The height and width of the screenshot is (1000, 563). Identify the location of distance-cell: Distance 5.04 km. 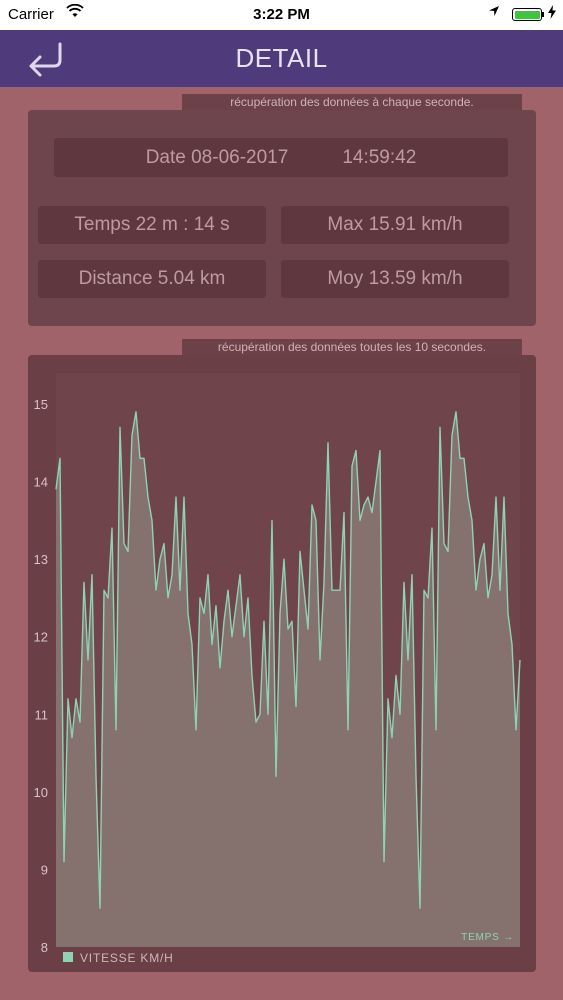
(152, 279).